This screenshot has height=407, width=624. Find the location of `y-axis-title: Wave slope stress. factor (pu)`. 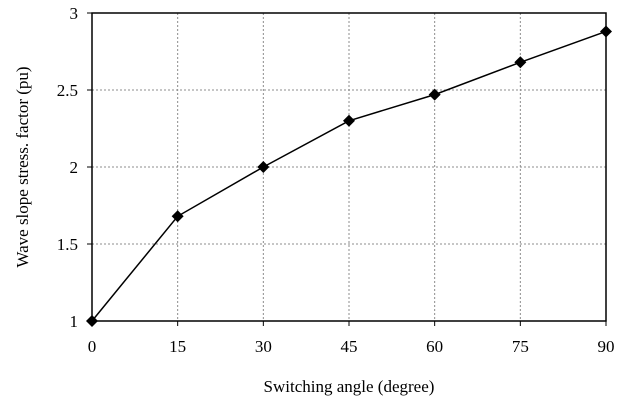

y-axis-title: Wave slope stress. factor (pu) is located at coordinates (22, 166).